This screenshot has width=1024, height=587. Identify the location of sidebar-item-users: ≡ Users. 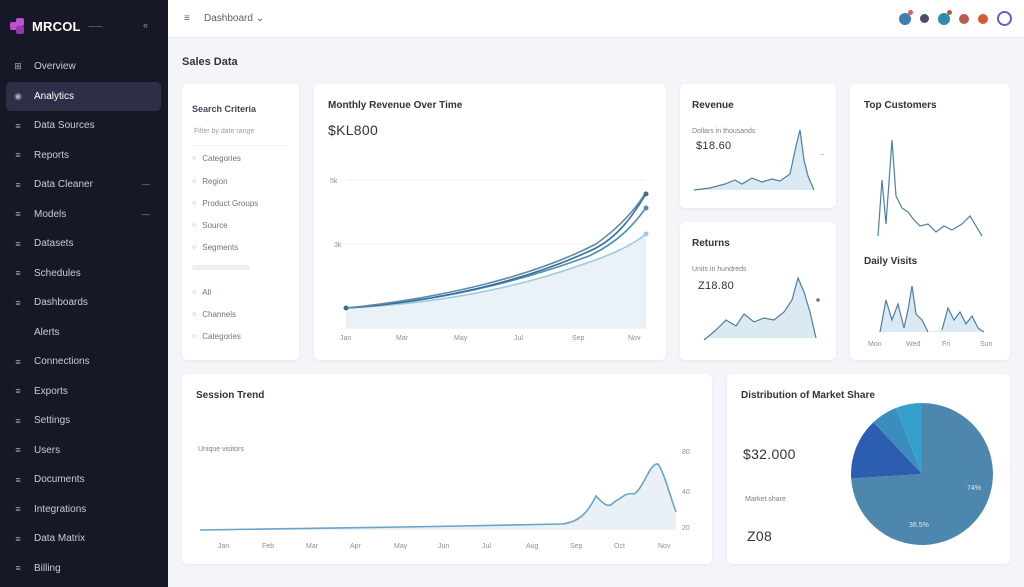
(84, 451).